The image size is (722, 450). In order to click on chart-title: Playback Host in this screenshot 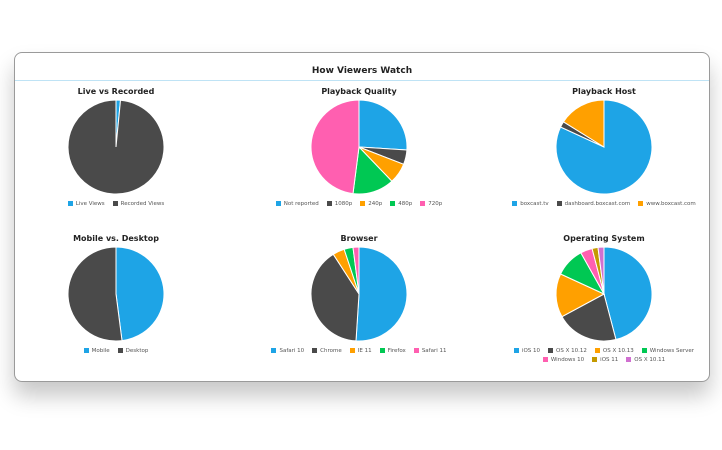, I will do `click(604, 91)`.